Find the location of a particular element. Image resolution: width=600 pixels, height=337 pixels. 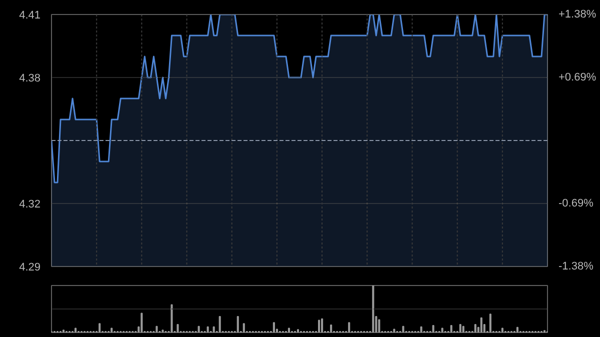

y2-tick-label: +1.38% is located at coordinates (577, 14).